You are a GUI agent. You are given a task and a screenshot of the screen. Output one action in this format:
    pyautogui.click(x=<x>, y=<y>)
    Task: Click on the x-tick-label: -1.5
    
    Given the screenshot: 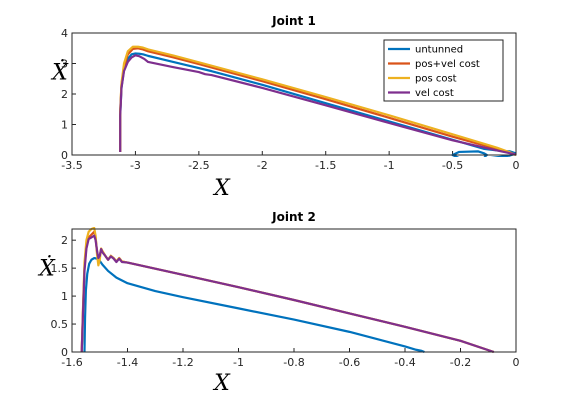 What is the action you would take?
    pyautogui.click(x=325, y=165)
    